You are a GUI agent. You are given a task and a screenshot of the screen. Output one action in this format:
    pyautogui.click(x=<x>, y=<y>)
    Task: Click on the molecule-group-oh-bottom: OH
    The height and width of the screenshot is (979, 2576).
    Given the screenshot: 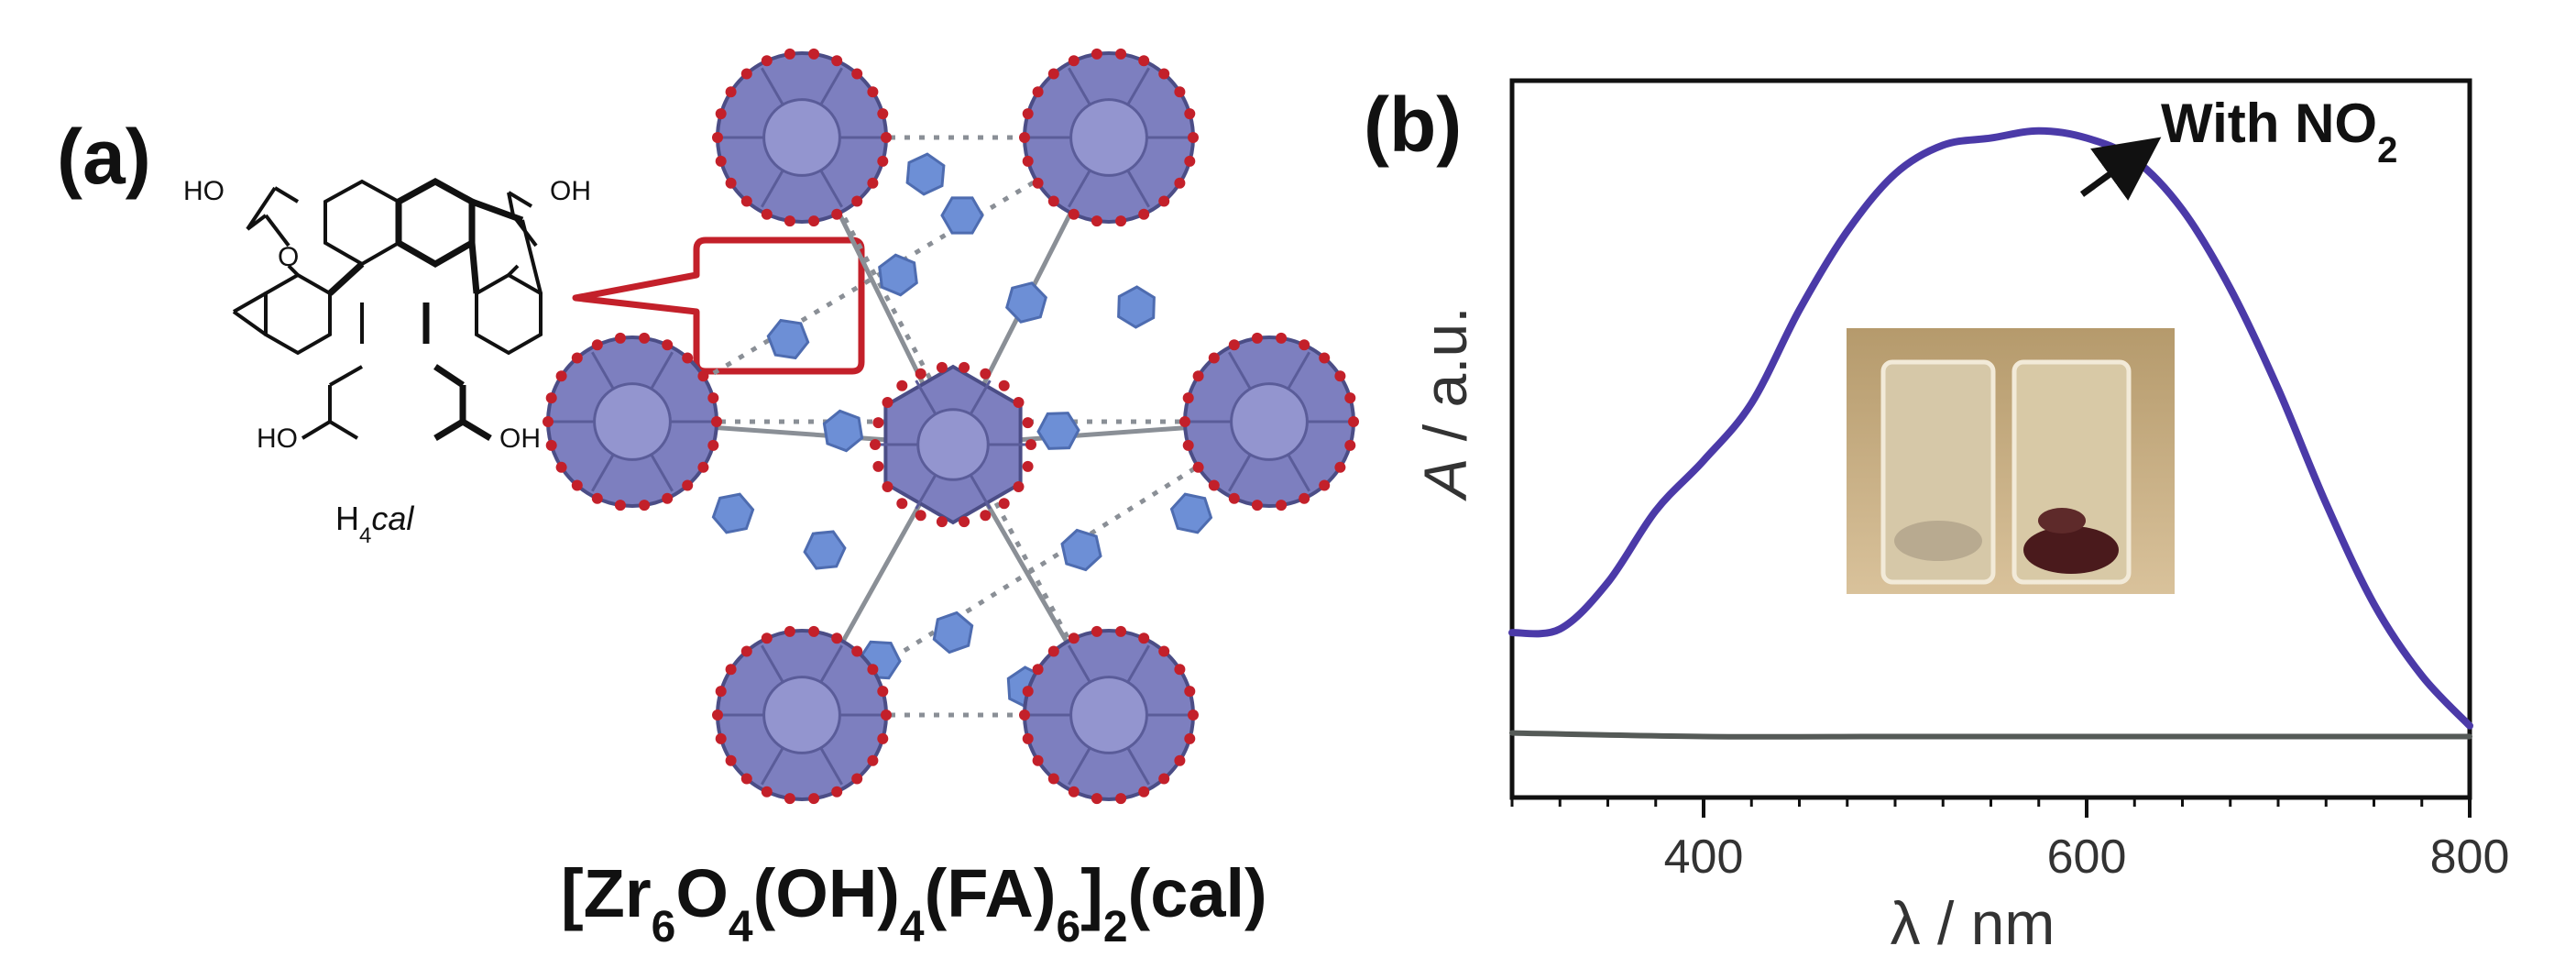 What is the action you would take?
    pyautogui.click(x=520, y=439)
    